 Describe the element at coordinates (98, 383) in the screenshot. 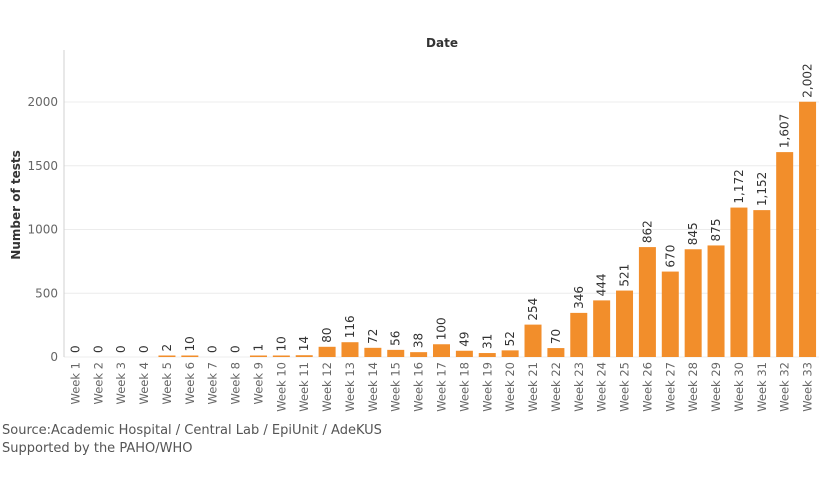

I see `x-tick-label: Week 2` at that location.